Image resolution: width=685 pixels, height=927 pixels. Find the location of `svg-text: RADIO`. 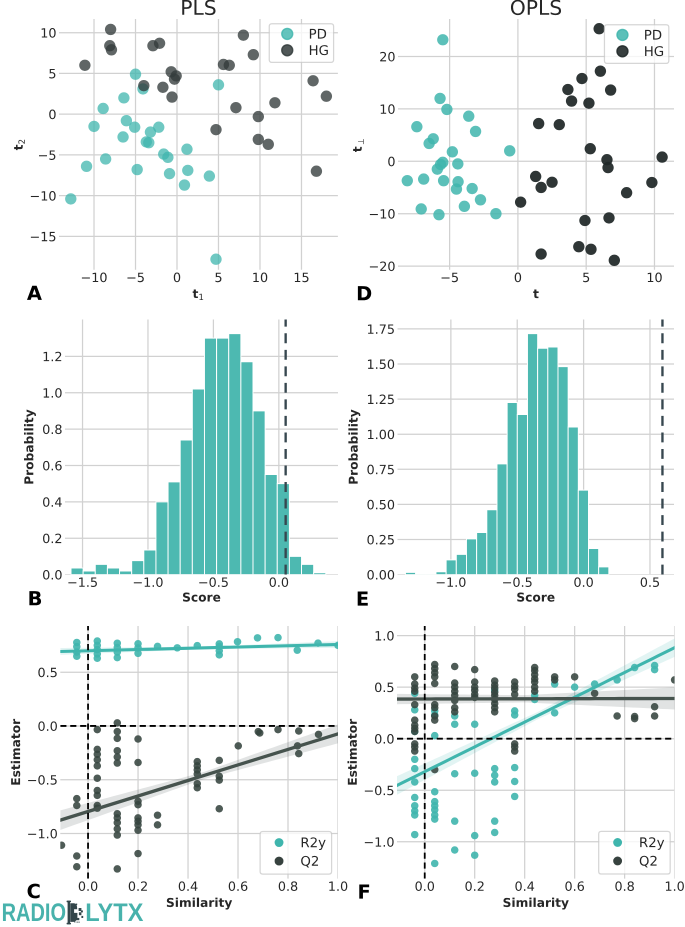

svg-text: RADIO is located at coordinates (34, 913).